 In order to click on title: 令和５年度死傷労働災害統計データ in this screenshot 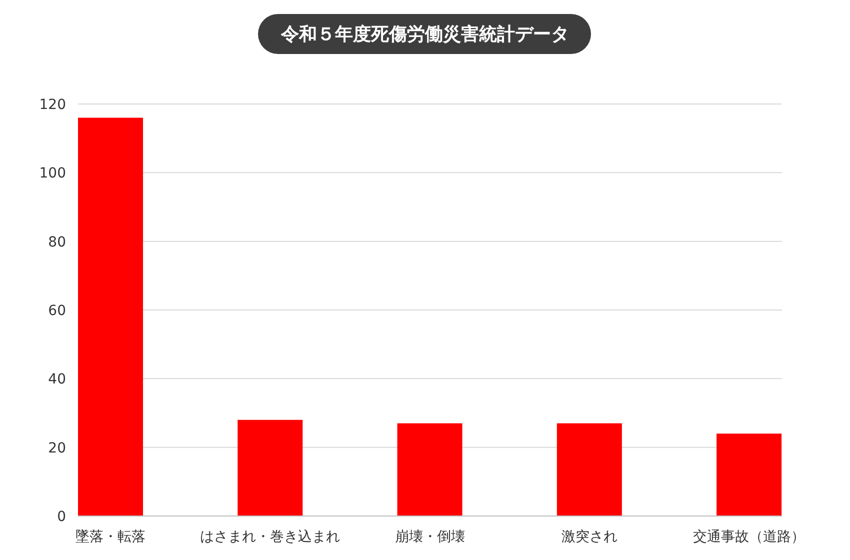, I will do `click(424, 34)`.